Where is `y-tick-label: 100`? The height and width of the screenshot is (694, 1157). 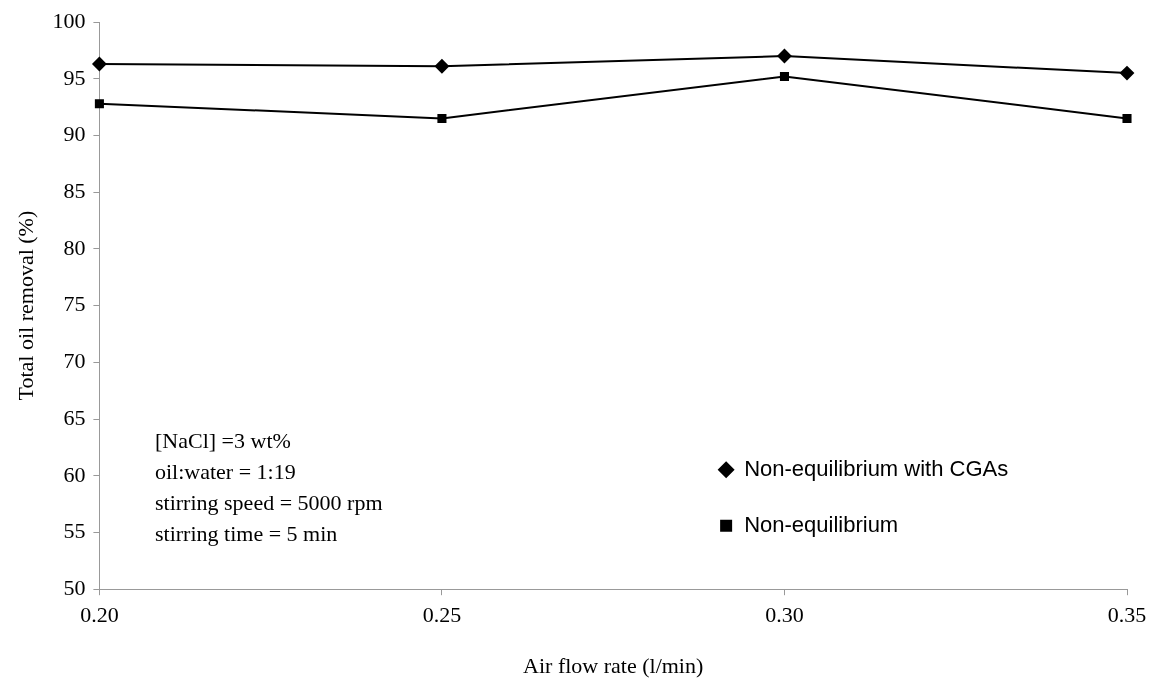 y-tick-label: 100 is located at coordinates (69, 20).